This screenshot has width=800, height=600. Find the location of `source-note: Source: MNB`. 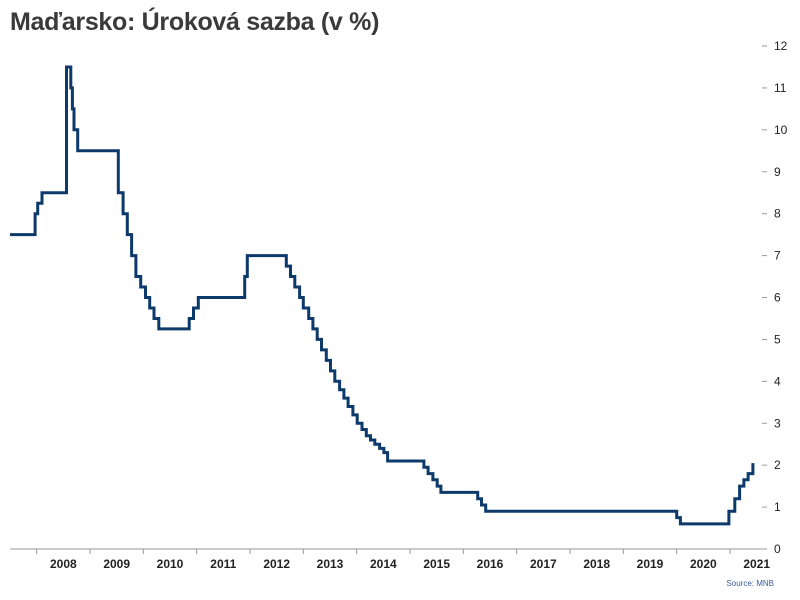

source-note: Source: MNB is located at coordinates (750, 583).